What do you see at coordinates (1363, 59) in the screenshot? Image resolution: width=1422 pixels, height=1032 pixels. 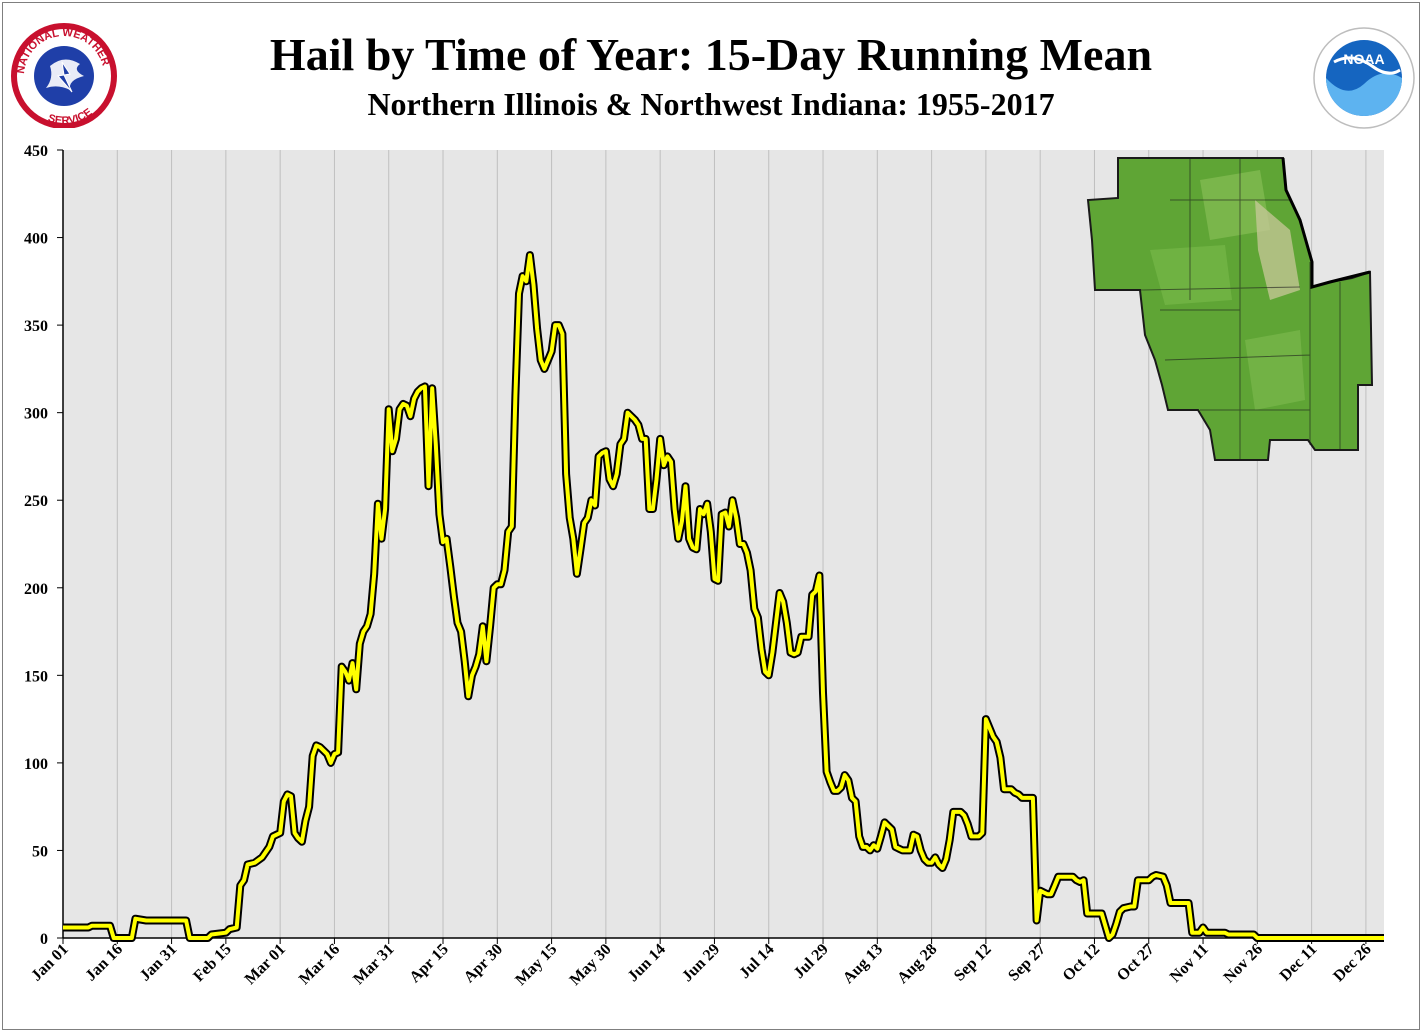 I see `svg-text: NOAA` at bounding box center [1363, 59].